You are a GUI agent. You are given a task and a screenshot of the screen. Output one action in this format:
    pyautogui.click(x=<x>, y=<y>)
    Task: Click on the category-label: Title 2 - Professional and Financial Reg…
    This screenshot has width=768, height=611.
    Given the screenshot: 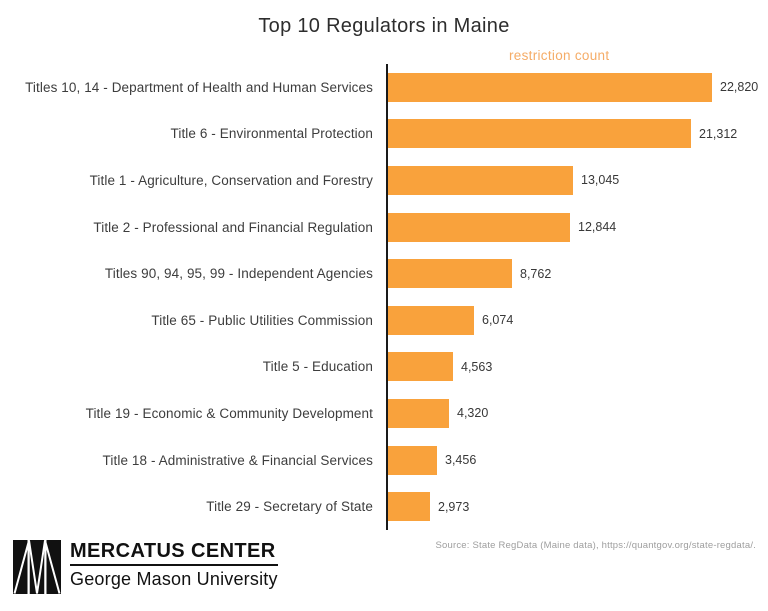 What is the action you would take?
    pyautogui.click(x=233, y=227)
    